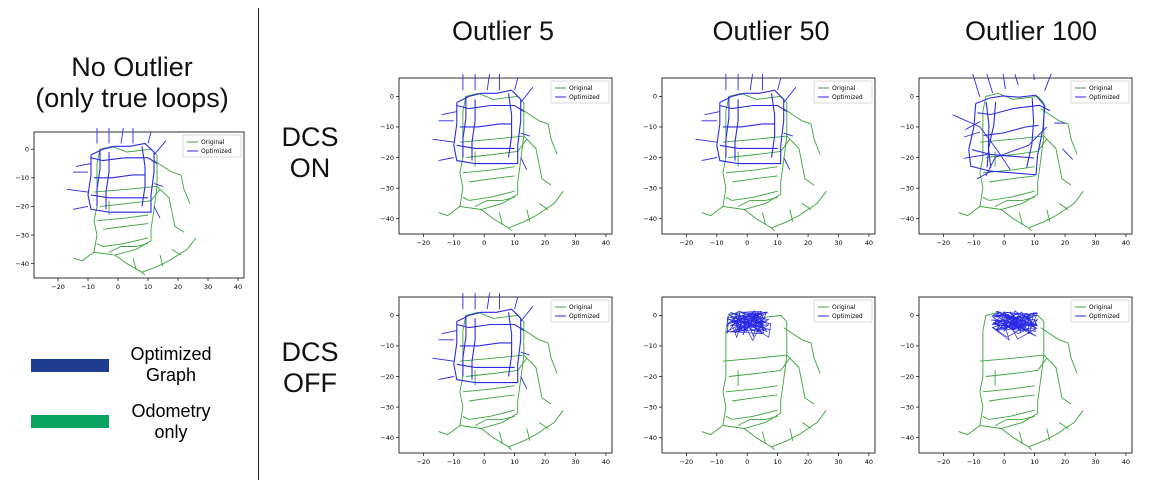  What do you see at coordinates (310, 168) in the screenshot?
I see `row-dcs-on-line2: ON` at bounding box center [310, 168].